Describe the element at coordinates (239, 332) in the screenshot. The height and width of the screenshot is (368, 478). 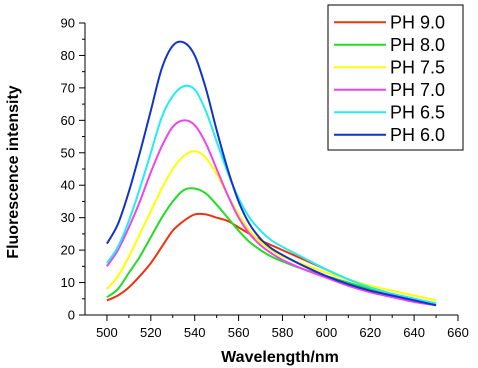
I see `x-tick-label: 560` at that location.